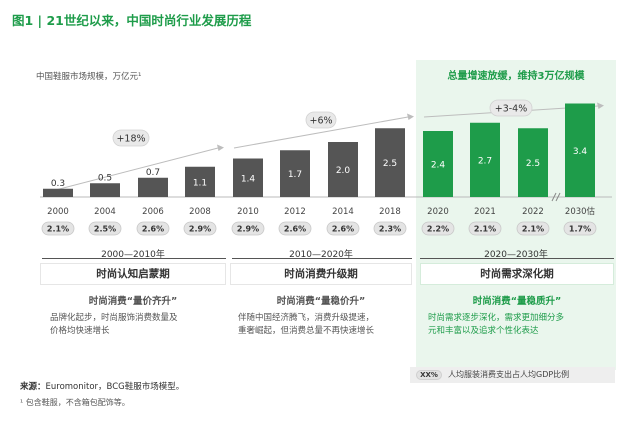 The height and width of the screenshot is (430, 640). I want to click on bar-value-label: 1.1, so click(200, 183).